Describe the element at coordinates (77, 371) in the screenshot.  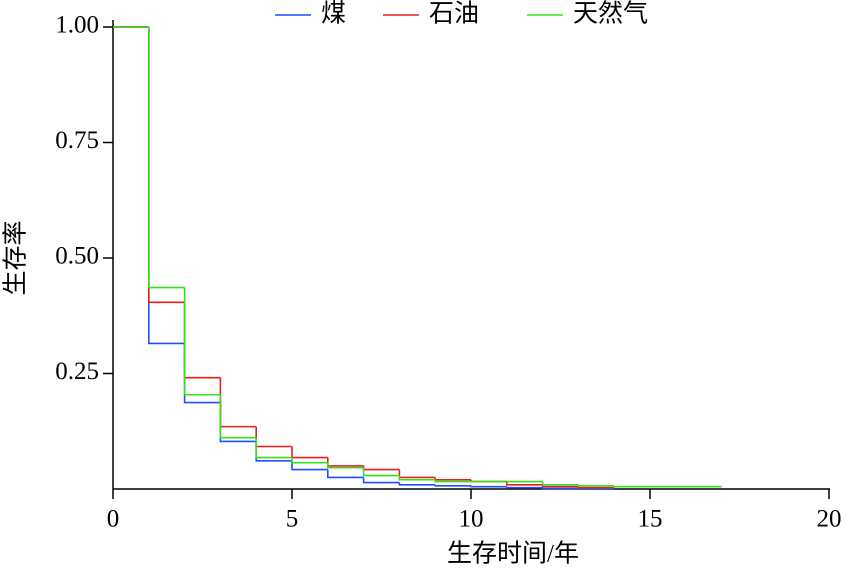
I see `y-tick-label: 0.25` at that location.